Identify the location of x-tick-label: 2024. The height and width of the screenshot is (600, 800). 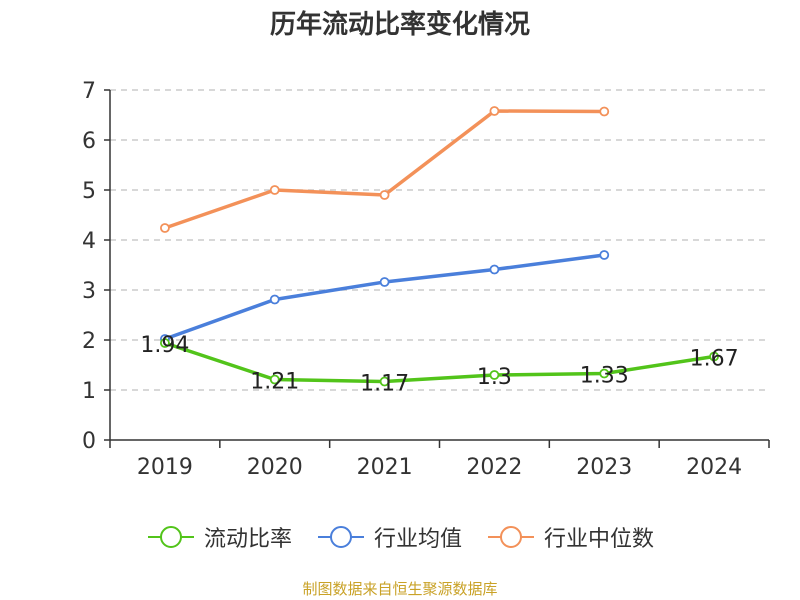
(714, 467).